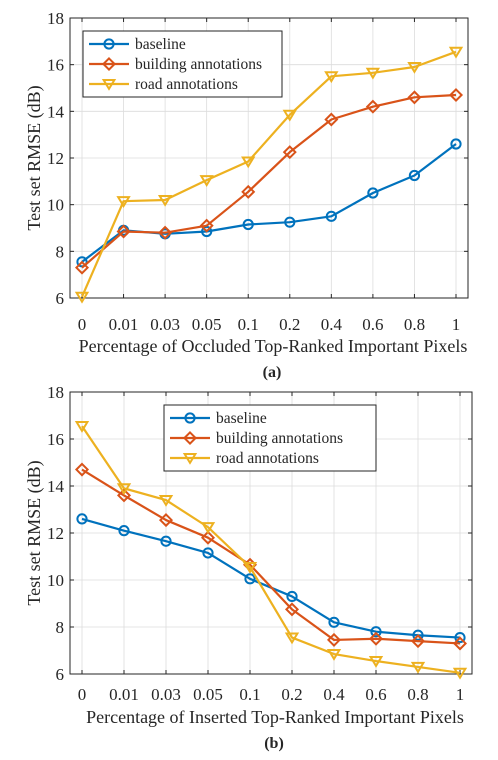 The image size is (498, 760). I want to click on y-tick-label: 12, so click(55, 158).